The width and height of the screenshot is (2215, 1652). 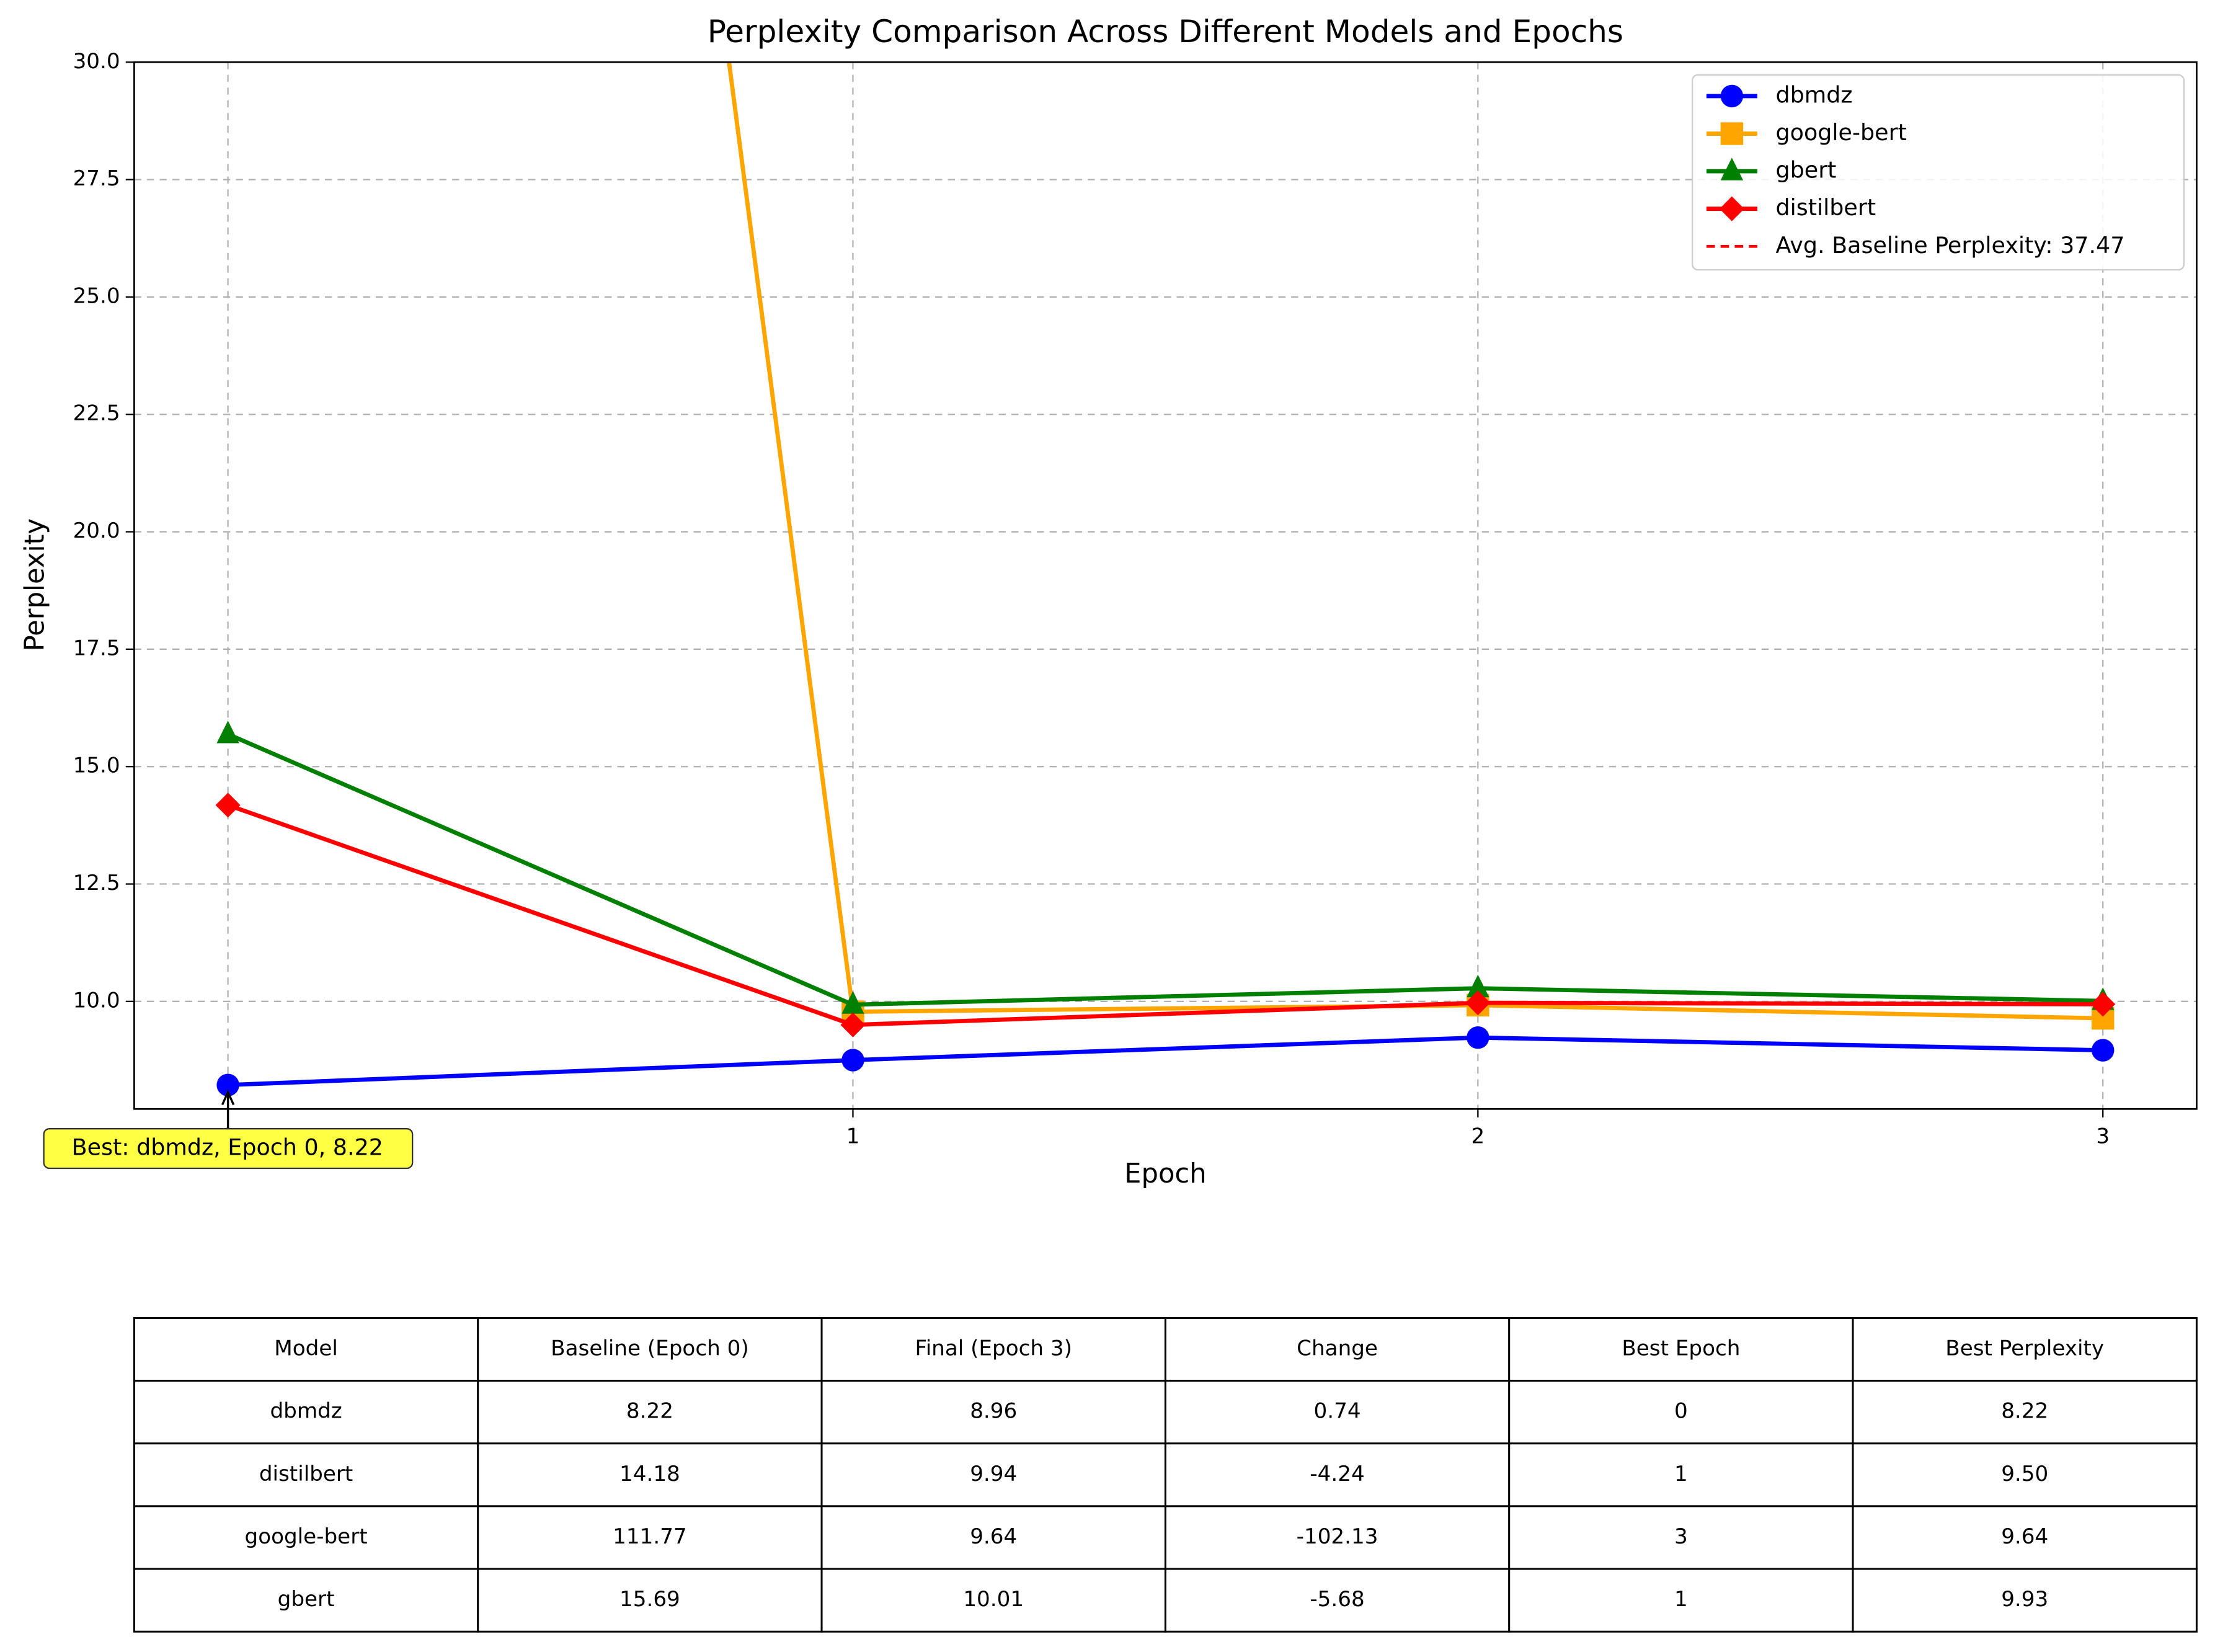 What do you see at coordinates (1681, 1348) in the screenshot?
I see `table-header: Best Epoch` at bounding box center [1681, 1348].